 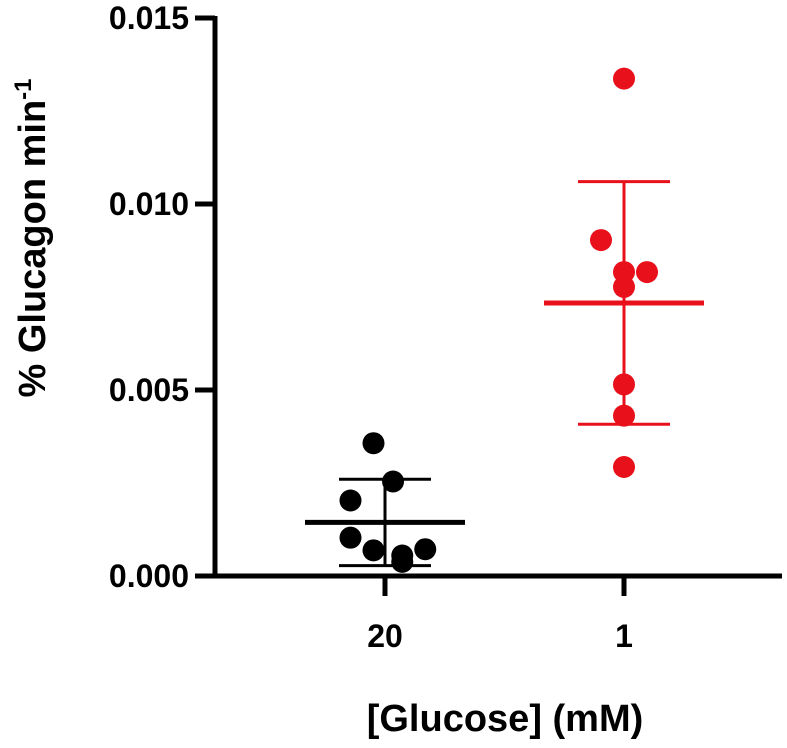 I want to click on y-tick-label: 0.005, so click(x=149, y=390).